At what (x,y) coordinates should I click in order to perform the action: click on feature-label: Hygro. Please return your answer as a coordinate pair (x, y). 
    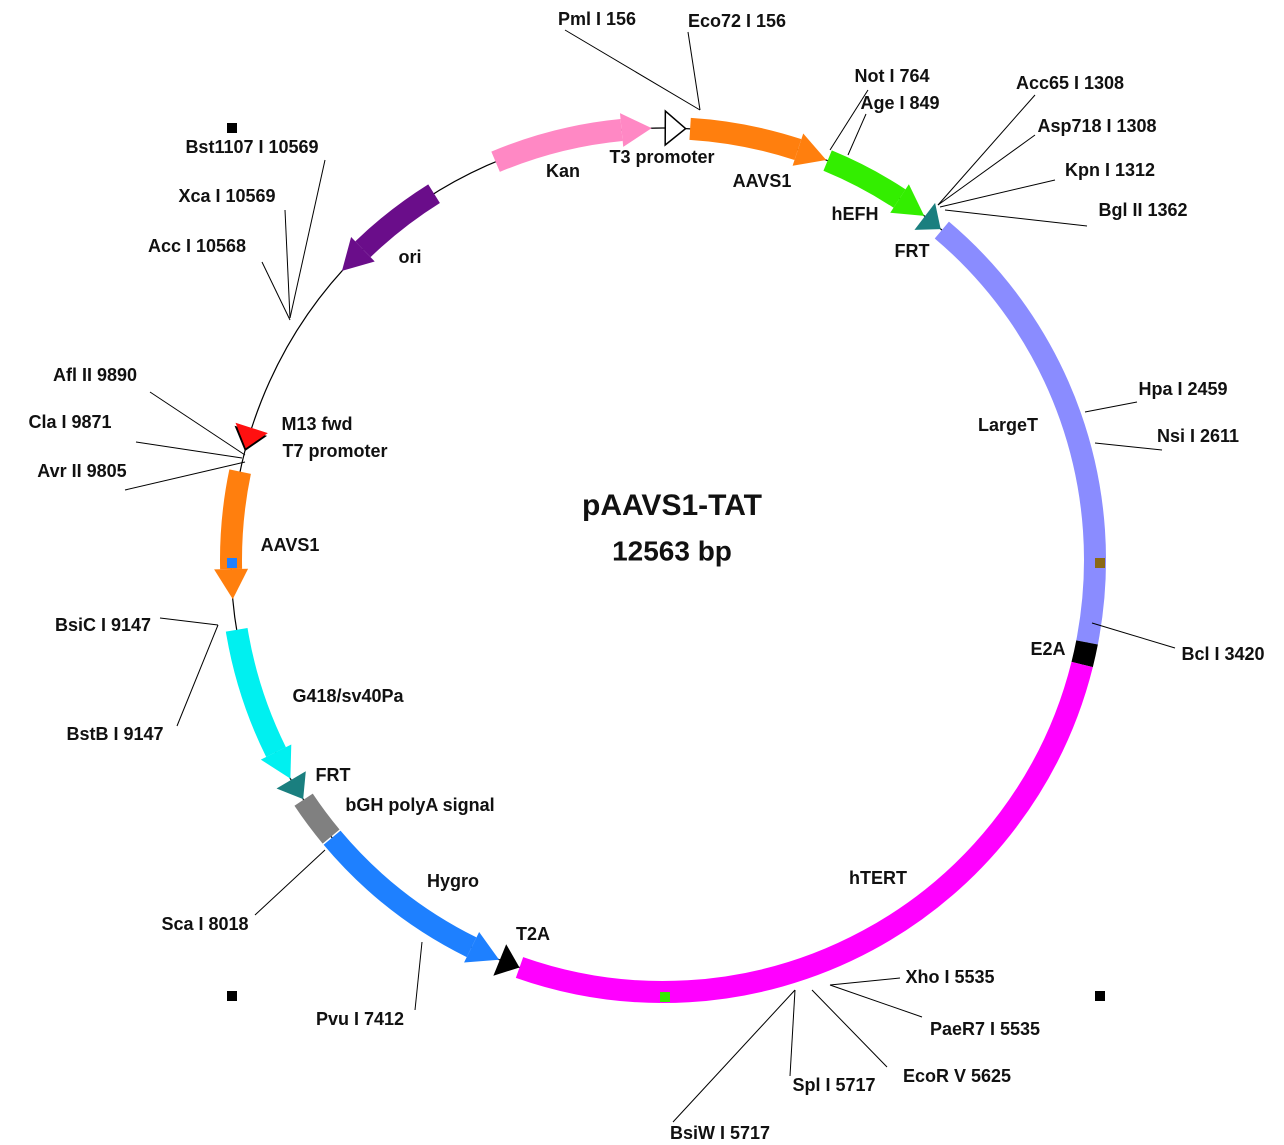
    Looking at the image, I should click on (453, 881).